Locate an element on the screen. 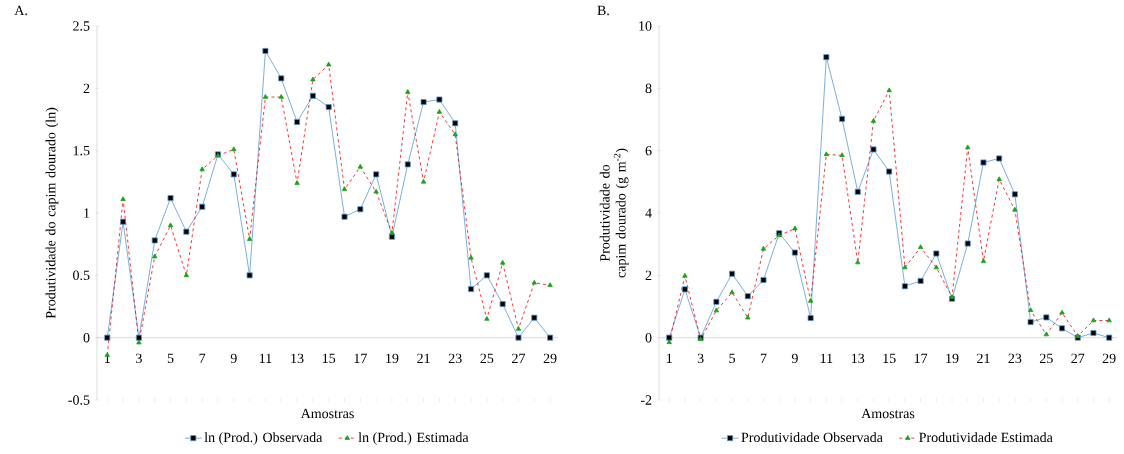  chart-title: A. is located at coordinates (20, 10).